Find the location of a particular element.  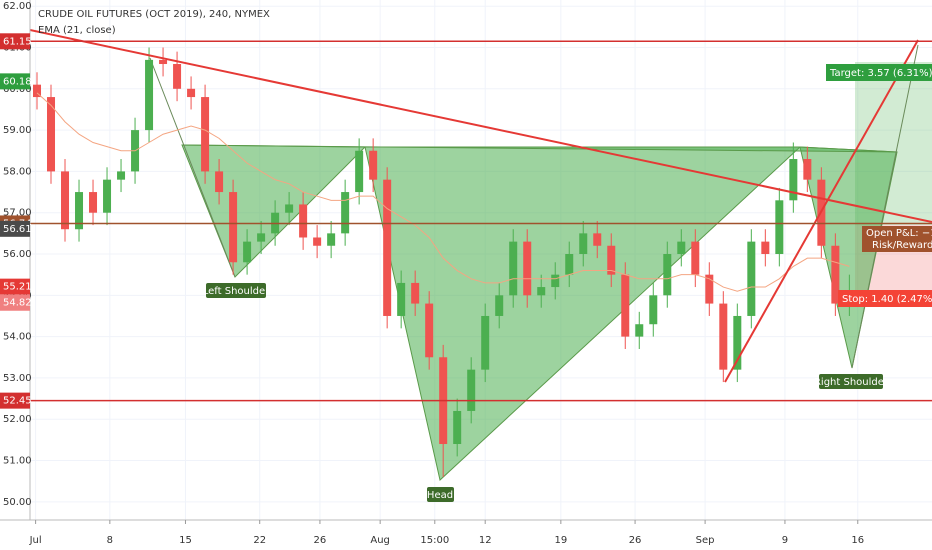

y-tick-label: 59.00 is located at coordinates (17, 130).